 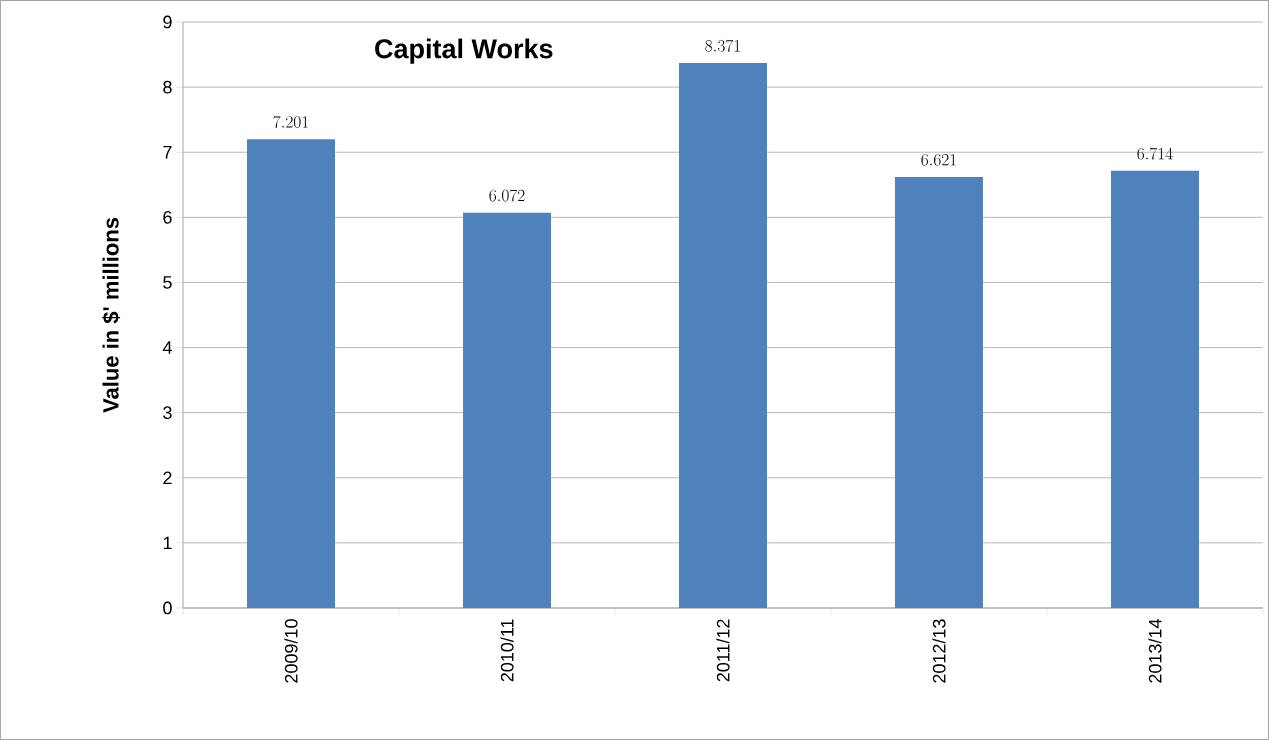 I want to click on y-tick-label: 3, so click(x=167, y=413).